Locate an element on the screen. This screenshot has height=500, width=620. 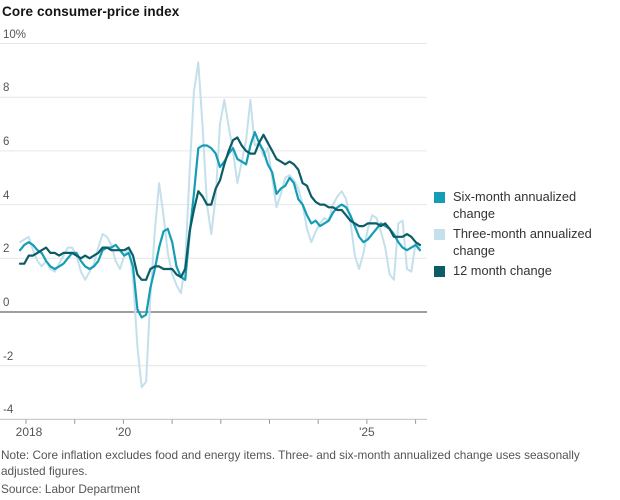
legend-item-twelve-month: 12 month change is located at coordinates (525, 270).